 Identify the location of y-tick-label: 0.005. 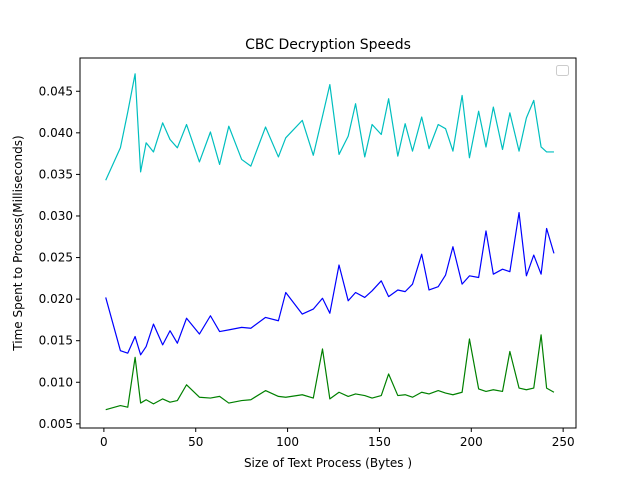
(56, 424).